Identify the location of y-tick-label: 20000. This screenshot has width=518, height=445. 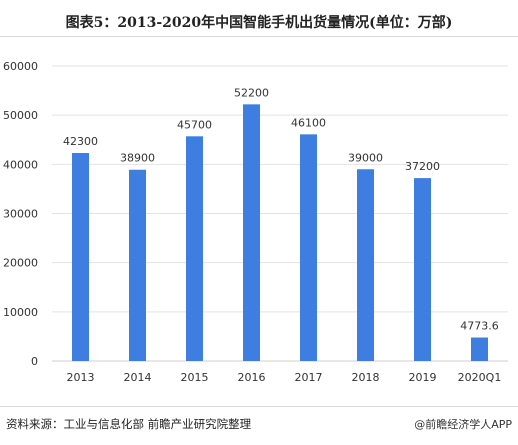
(20, 263).